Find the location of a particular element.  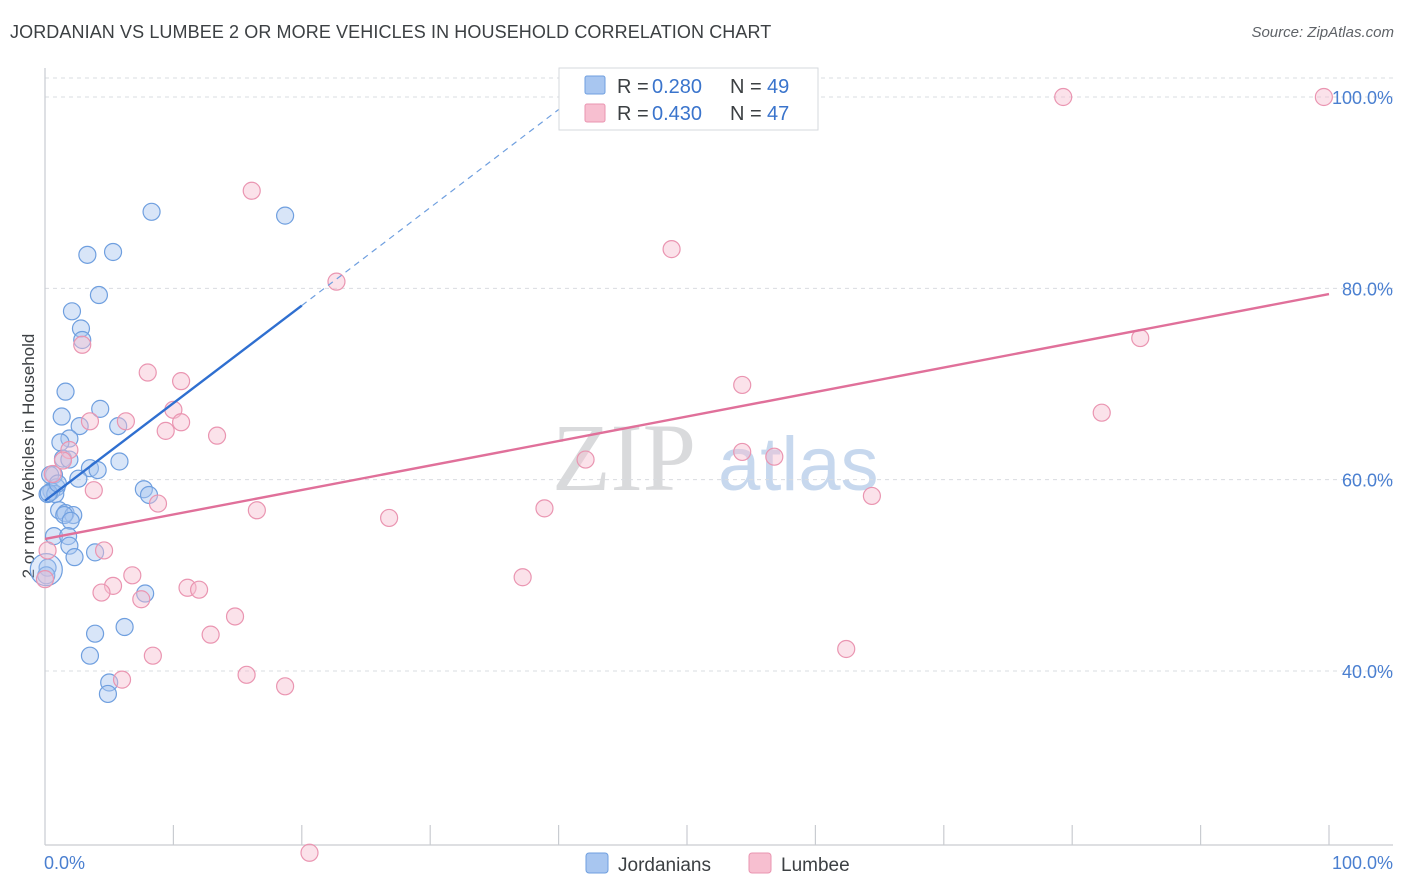

legend-n-value-jordanians: 49 is located at coordinates (778, 87).